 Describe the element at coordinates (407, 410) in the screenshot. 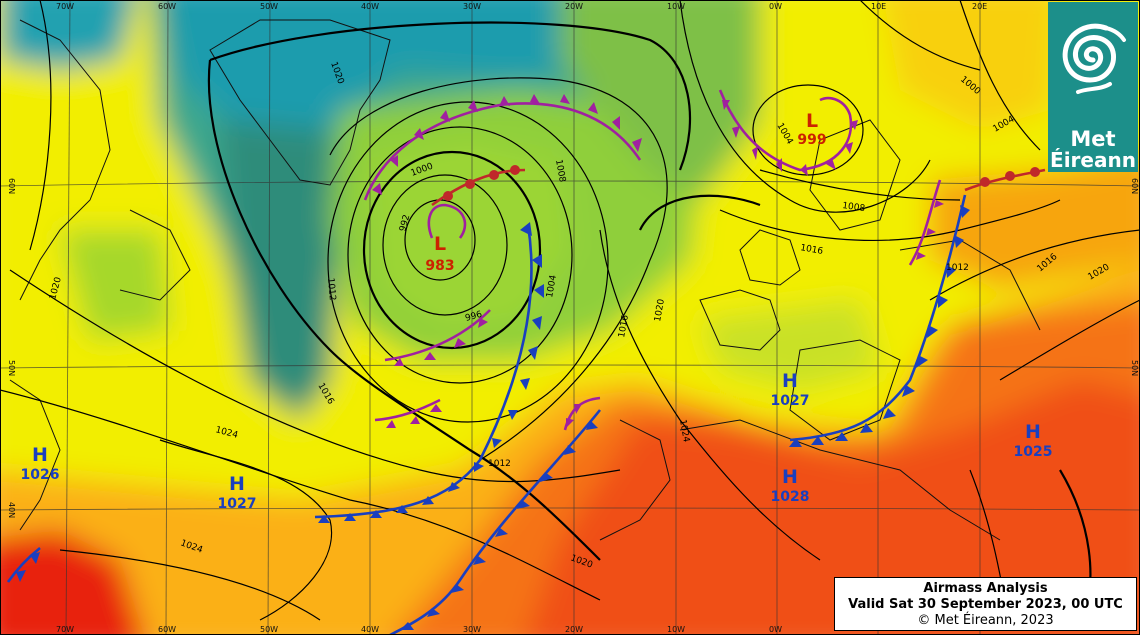

I see `occluded-front-sw` at that location.